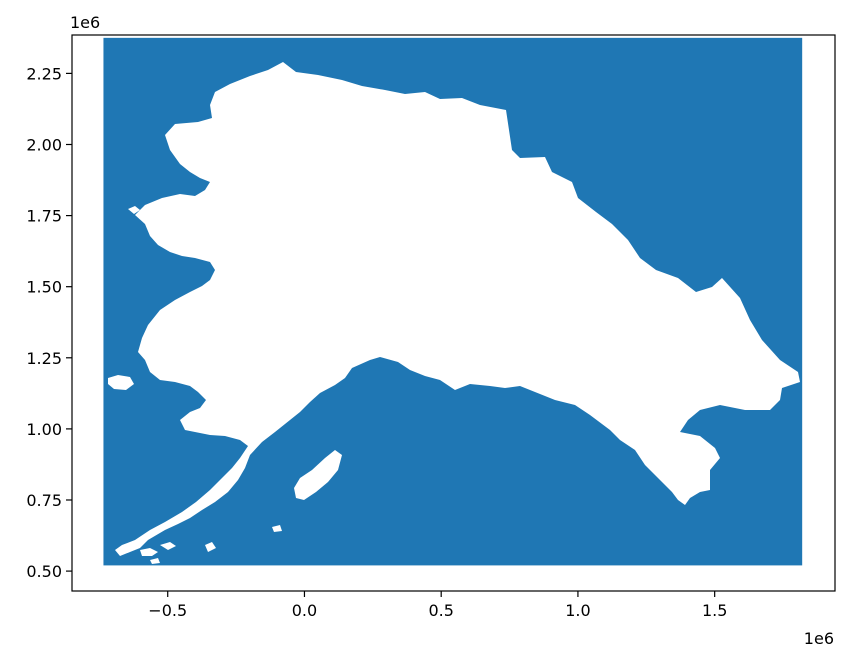  What do you see at coordinates (44, 429) in the screenshot?
I see `y-tick-label: 1.00` at bounding box center [44, 429].